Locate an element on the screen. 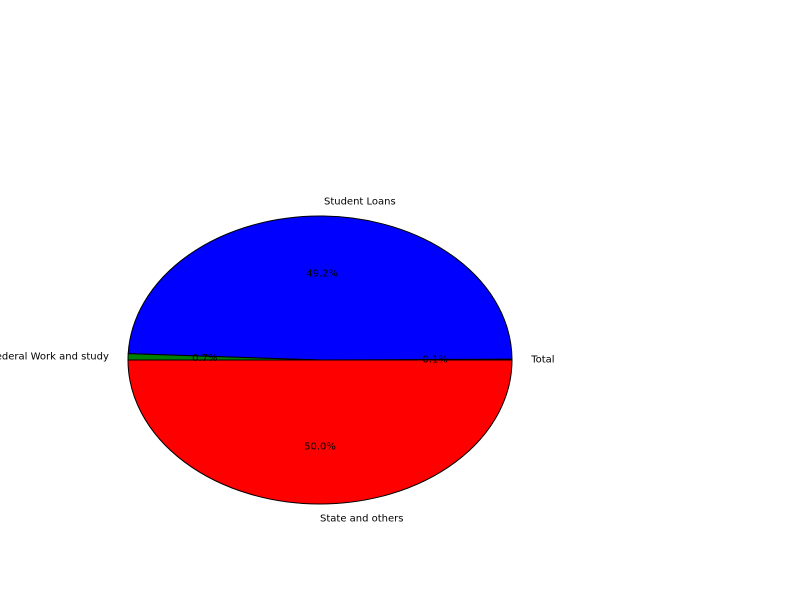 The image size is (800, 600). pct-label-student-loans: 49.2% is located at coordinates (322, 274).